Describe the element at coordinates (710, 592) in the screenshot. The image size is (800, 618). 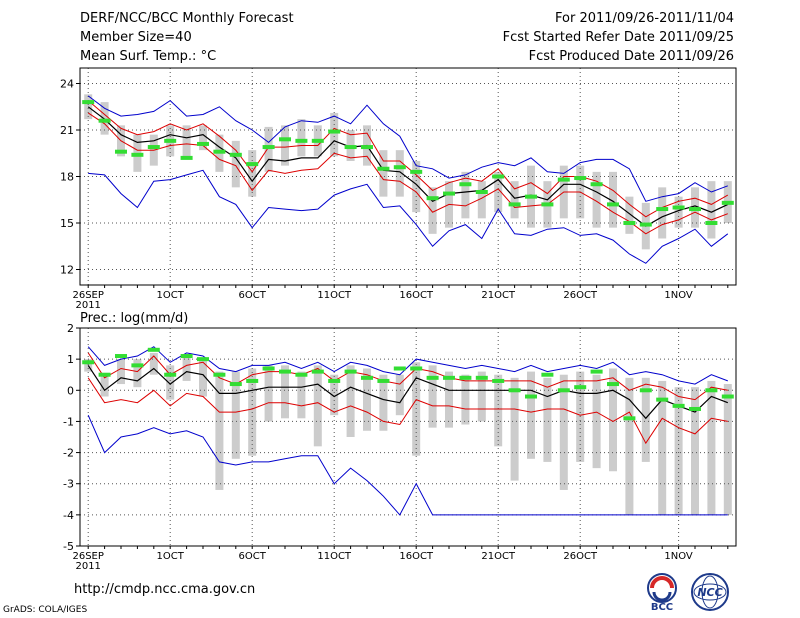
I see `ncc-logo: NCC` at that location.